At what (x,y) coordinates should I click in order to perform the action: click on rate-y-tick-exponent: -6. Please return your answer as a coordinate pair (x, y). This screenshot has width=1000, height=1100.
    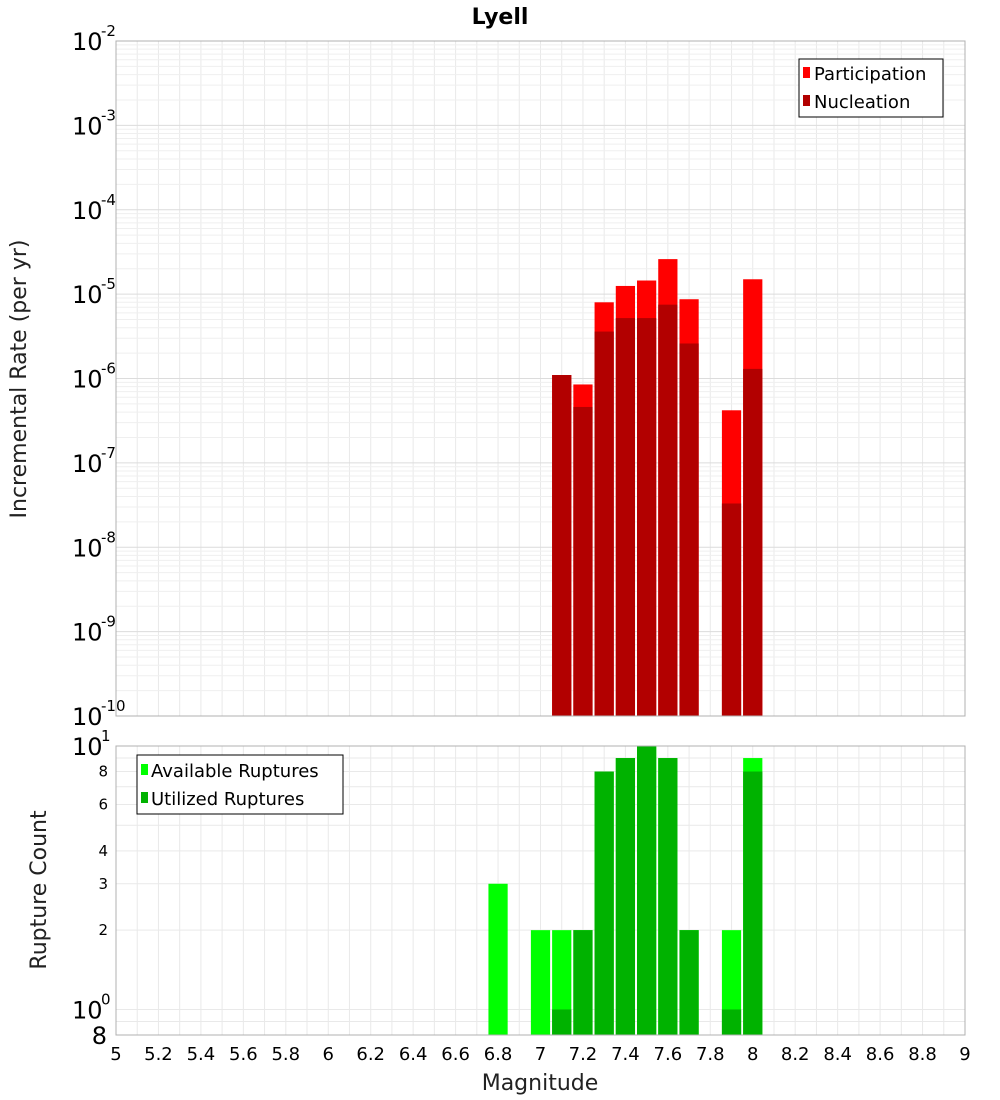
    Looking at the image, I should click on (108, 369).